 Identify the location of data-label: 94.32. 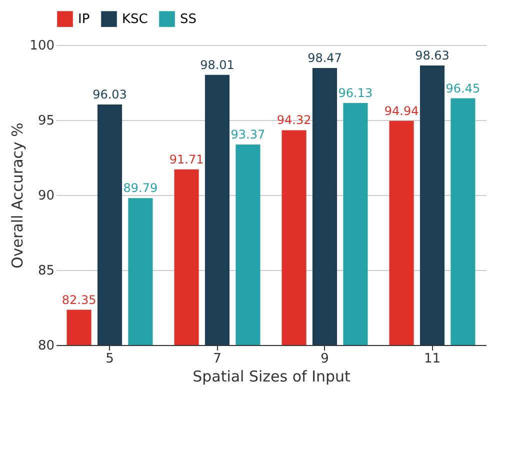
(294, 120).